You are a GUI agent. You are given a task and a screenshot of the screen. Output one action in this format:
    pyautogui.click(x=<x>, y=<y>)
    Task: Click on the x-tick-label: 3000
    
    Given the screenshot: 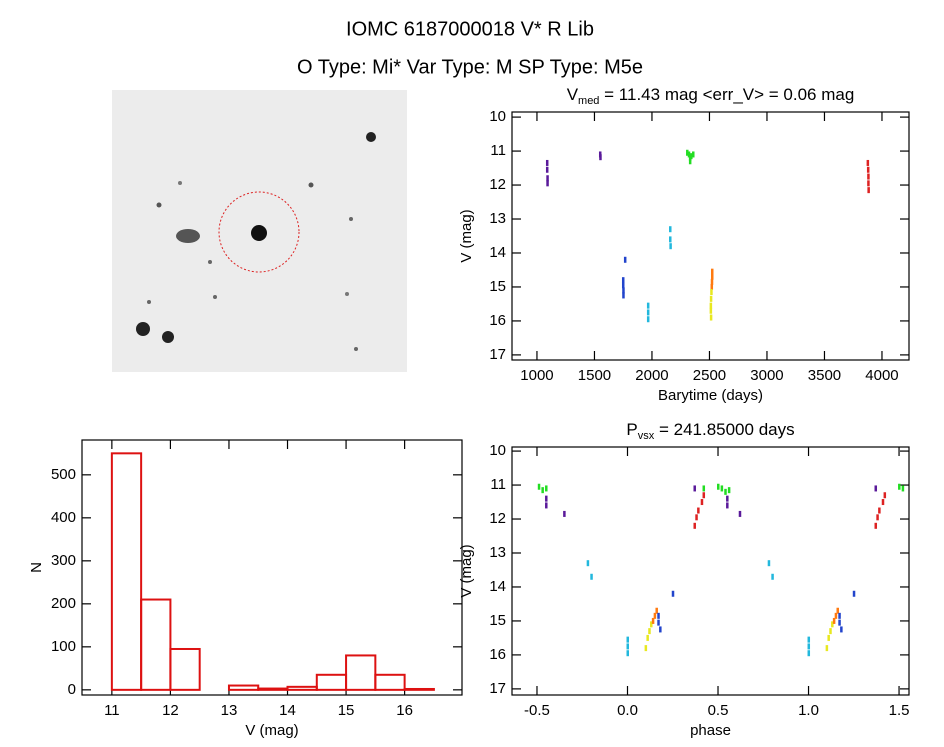 What is the action you would take?
    pyautogui.click(x=766, y=375)
    